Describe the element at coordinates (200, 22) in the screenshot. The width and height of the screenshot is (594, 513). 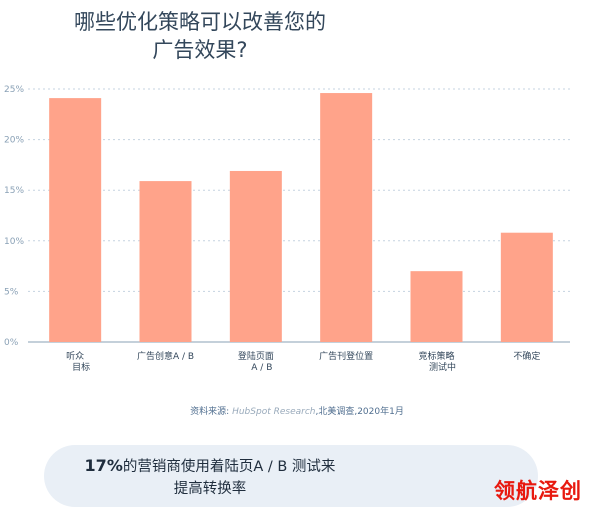
I see `chart-title-line-1: 哪些优化策略可以改善您的` at that location.